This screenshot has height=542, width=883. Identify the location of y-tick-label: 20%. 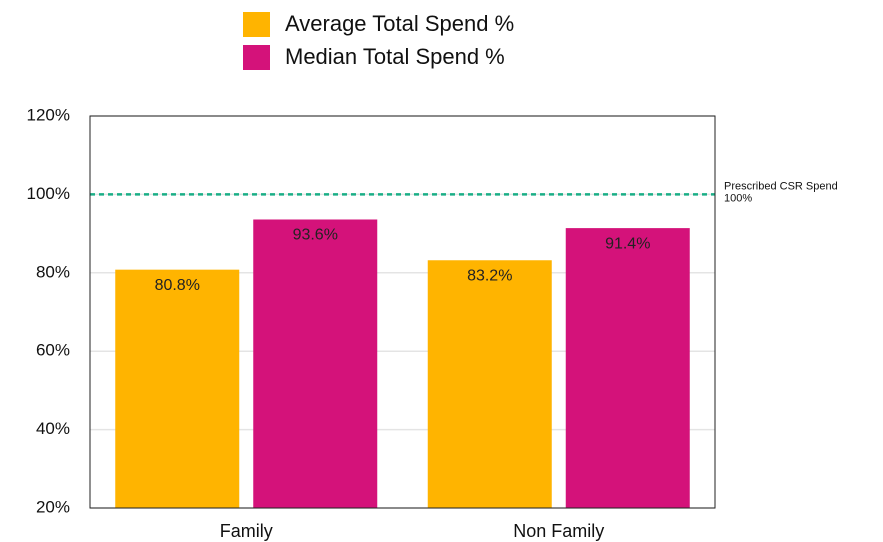
(53, 506).